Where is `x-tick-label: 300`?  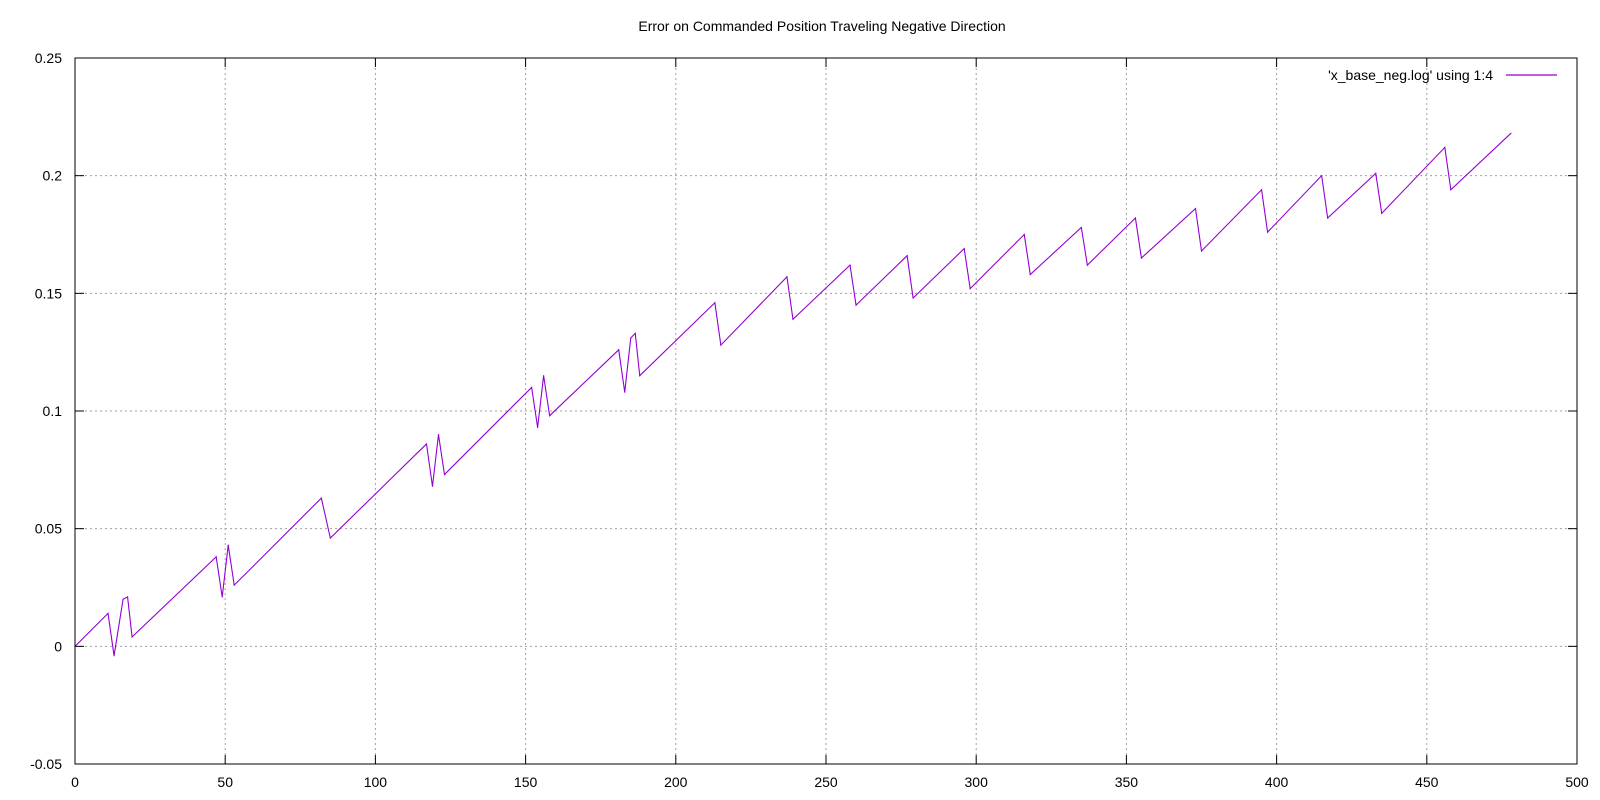
x-tick-label: 300 is located at coordinates (977, 782).